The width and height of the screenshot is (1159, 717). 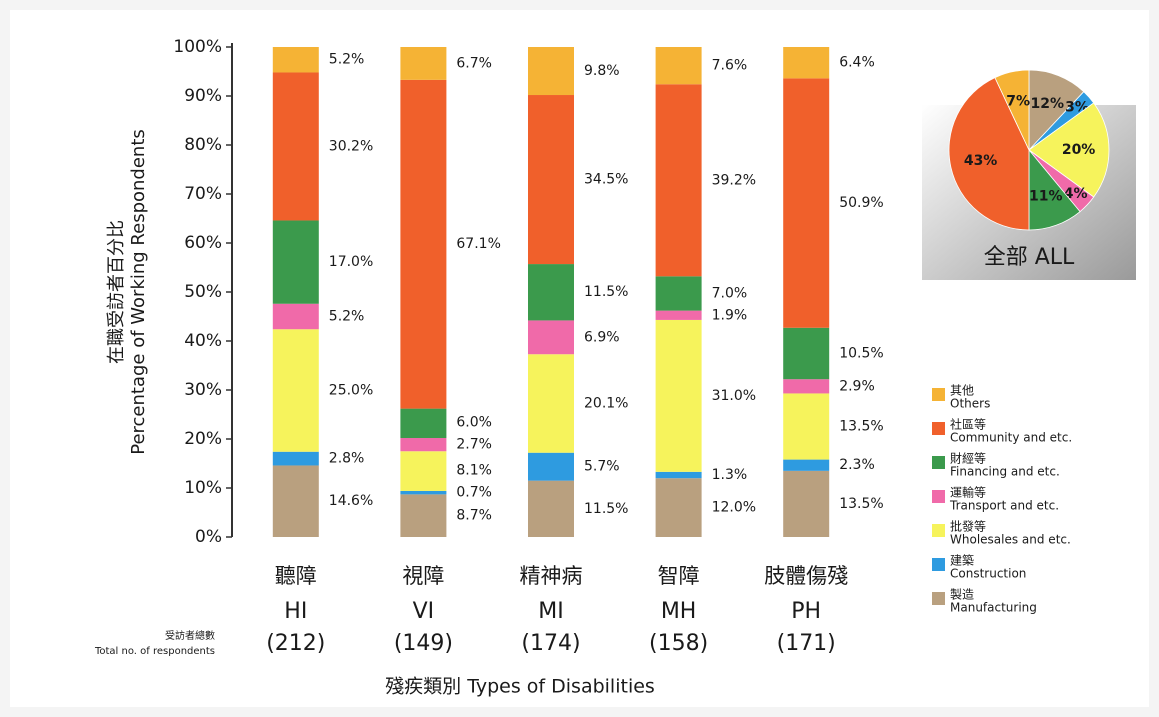 I want to click on respondent-count: (212), so click(x=295, y=643).